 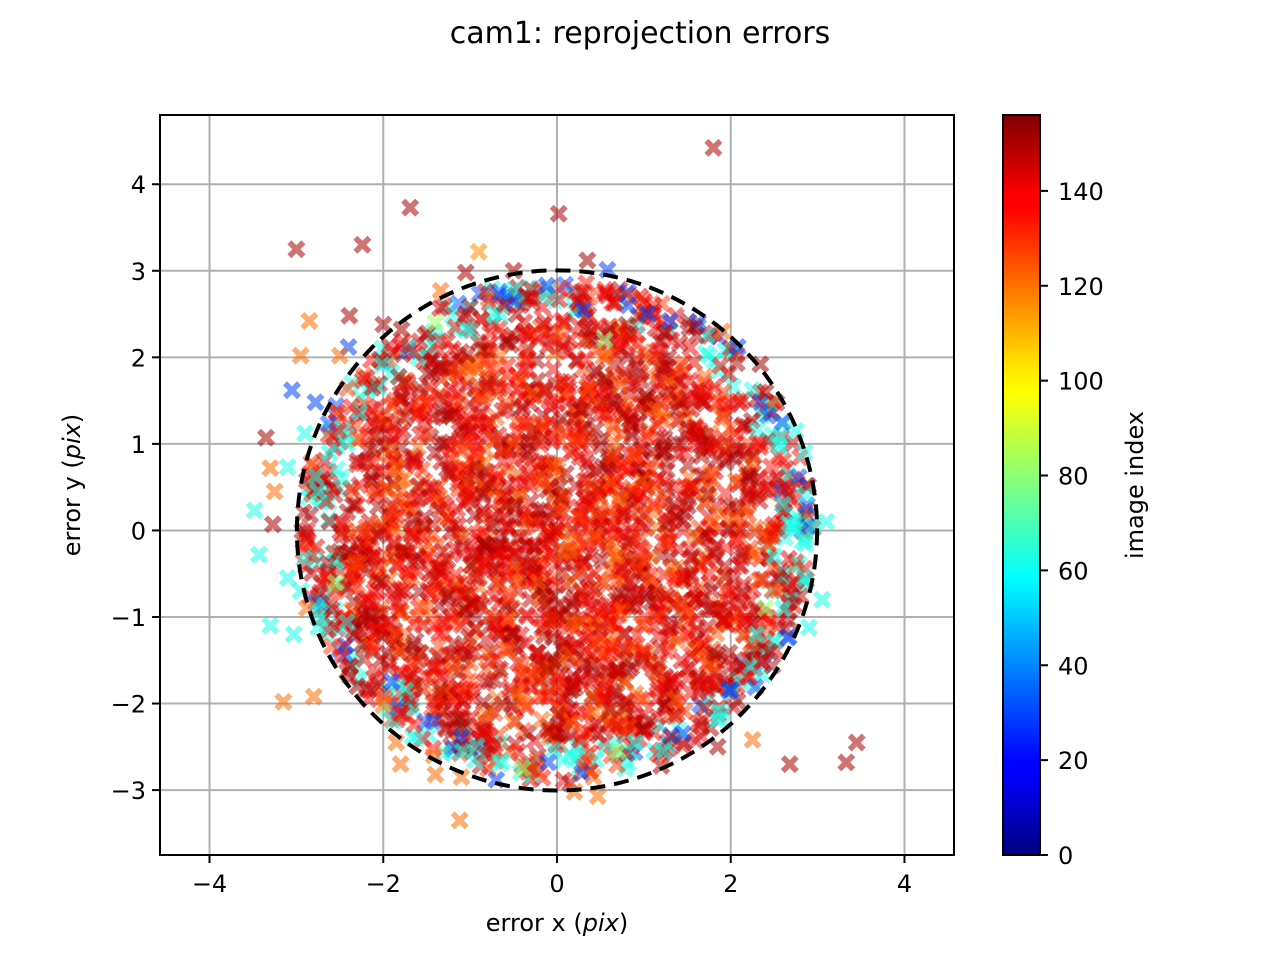 I want to click on y-tick-label: −1, so click(x=128, y=618).